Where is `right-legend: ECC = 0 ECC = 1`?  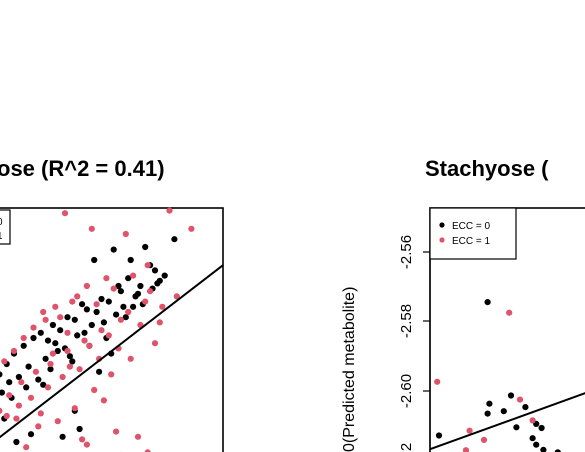 right-legend: ECC = 0 ECC = 1 is located at coordinates (473, 233).